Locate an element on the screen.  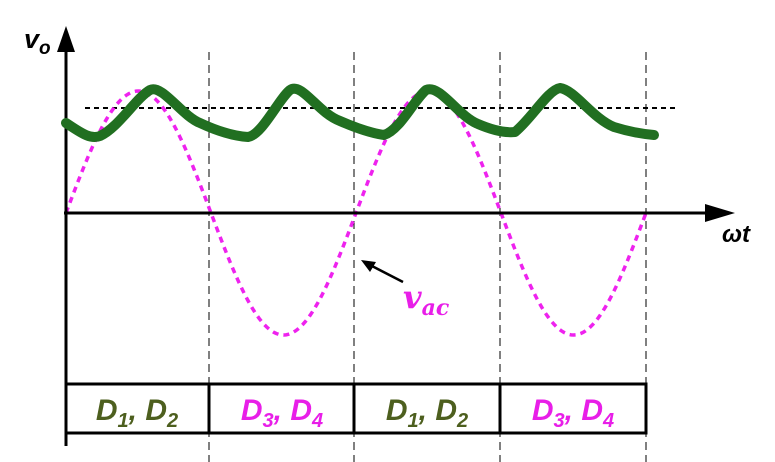
x-axis-arrow-icon is located at coordinates (720, 213).